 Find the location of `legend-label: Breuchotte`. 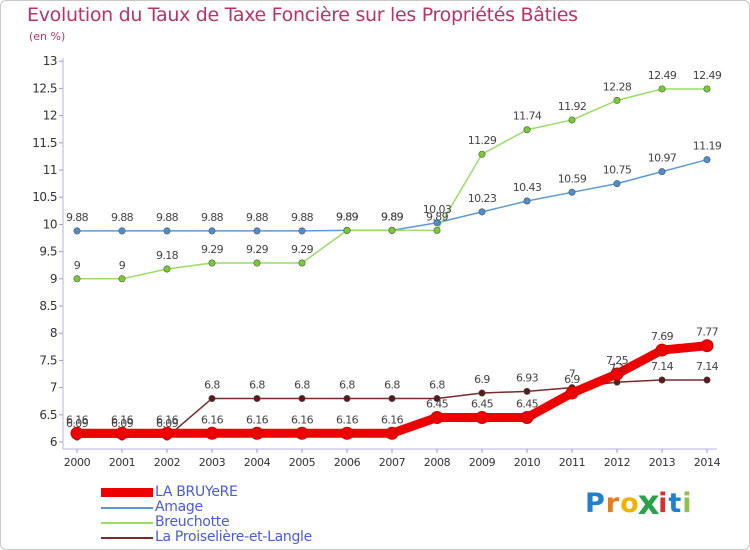

legend-label: Breuchotte is located at coordinates (192, 522).